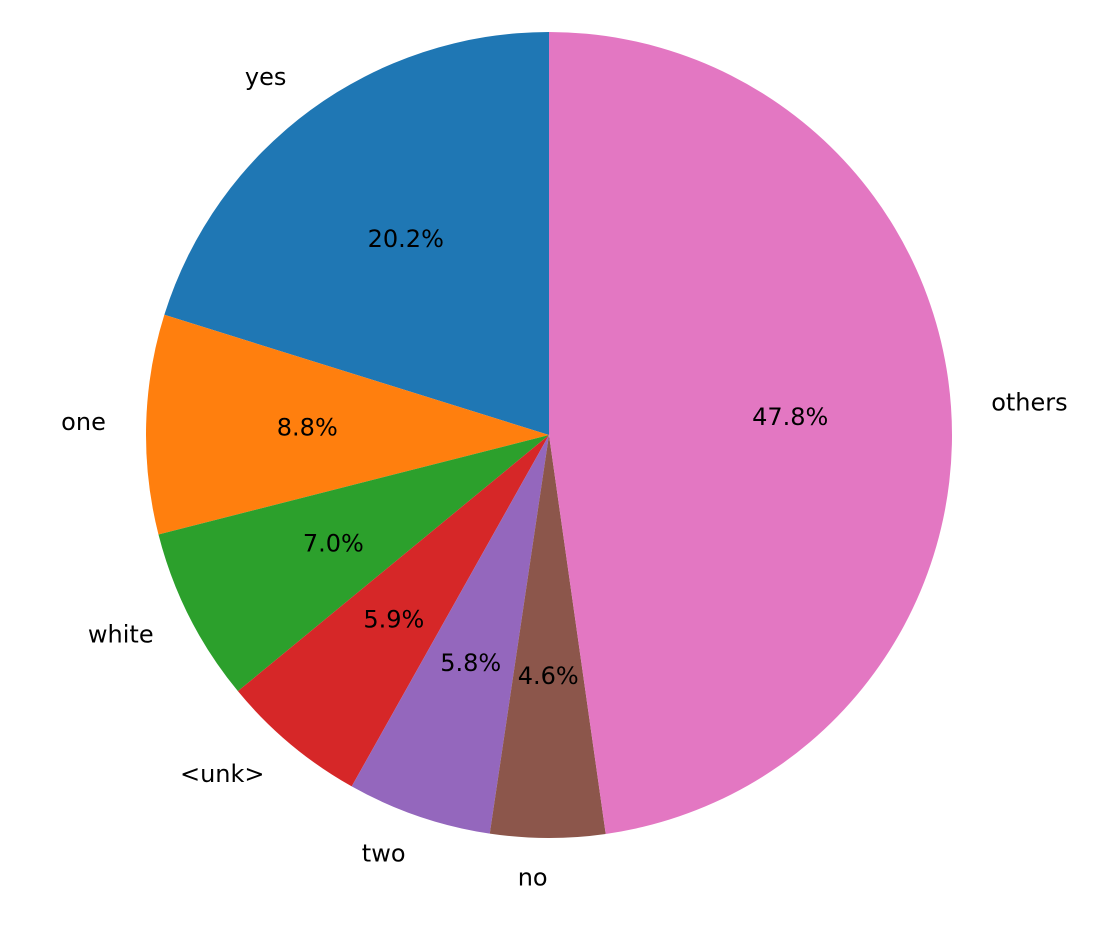 The image size is (1116, 930). What do you see at coordinates (470, 663) in the screenshot?
I see `percent-label: 5.8%` at bounding box center [470, 663].